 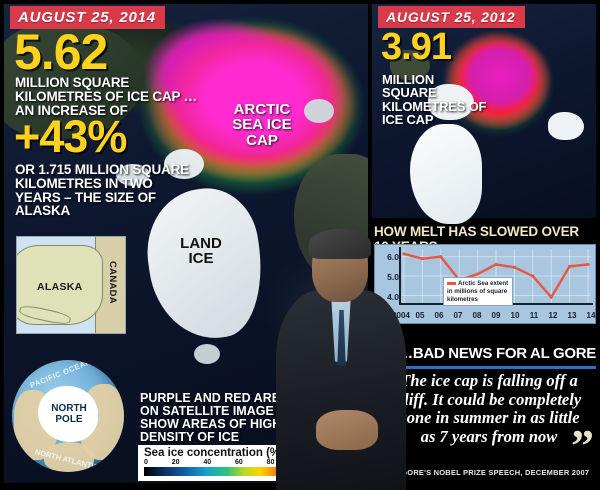 I want to click on landmass-2012-north, so click(x=410, y=65).